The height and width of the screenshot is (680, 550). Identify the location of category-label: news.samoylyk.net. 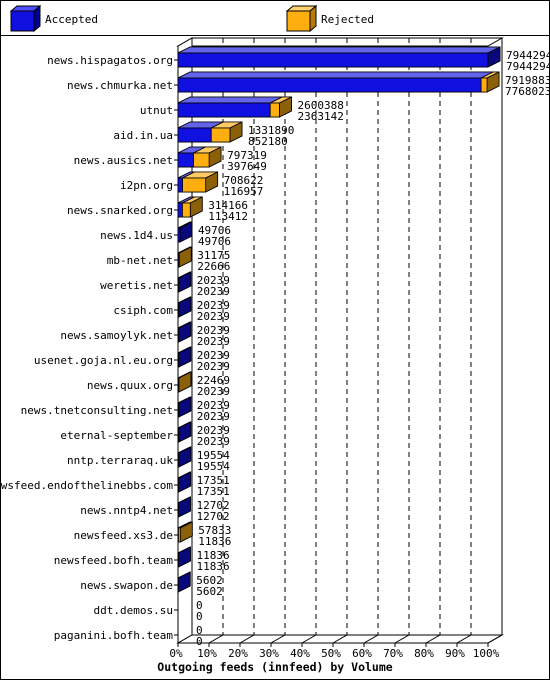
(116, 335).